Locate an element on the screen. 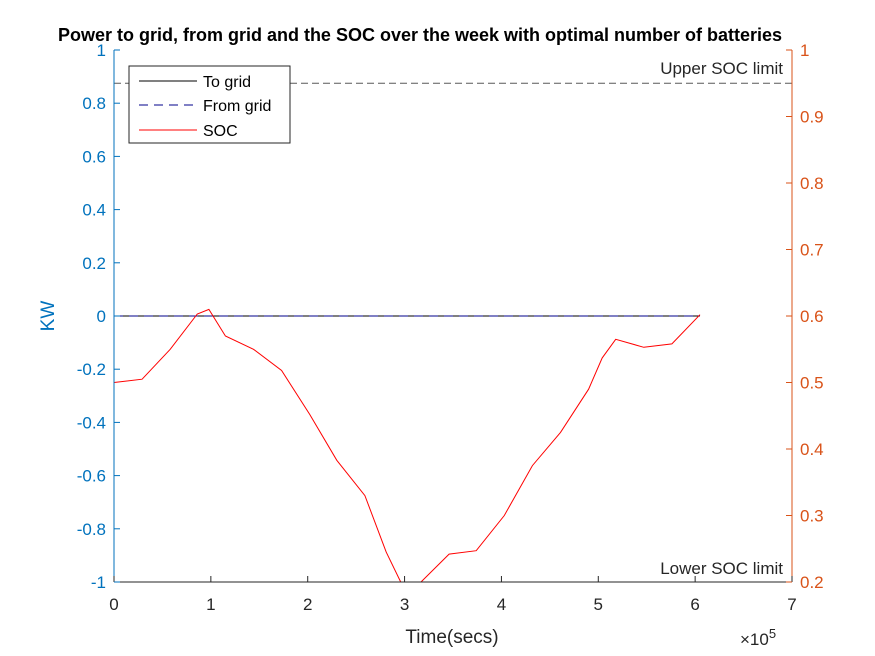  legend-label-to-grid: To grid is located at coordinates (227, 82).